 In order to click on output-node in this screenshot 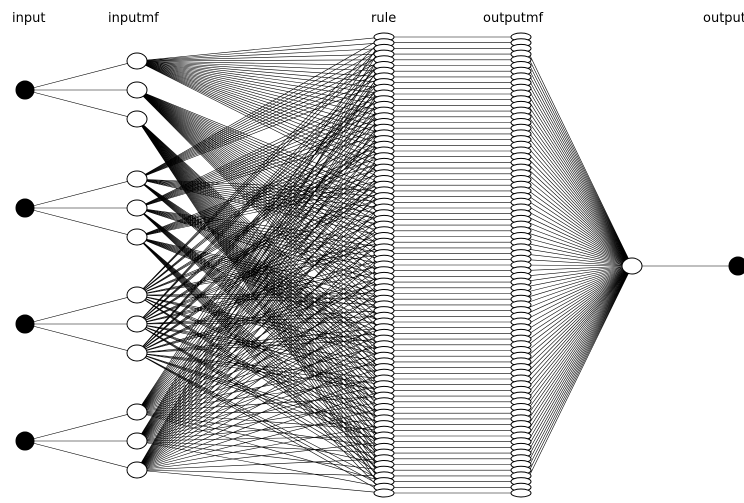, I will do `click(632, 266)`.